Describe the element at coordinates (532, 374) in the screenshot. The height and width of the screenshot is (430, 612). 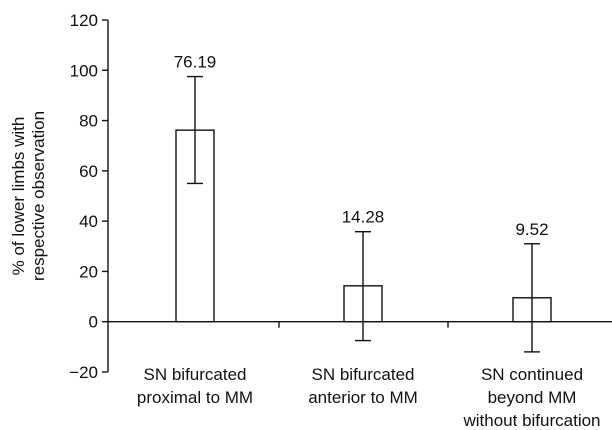
I see `x-category-label: SN continued` at that location.